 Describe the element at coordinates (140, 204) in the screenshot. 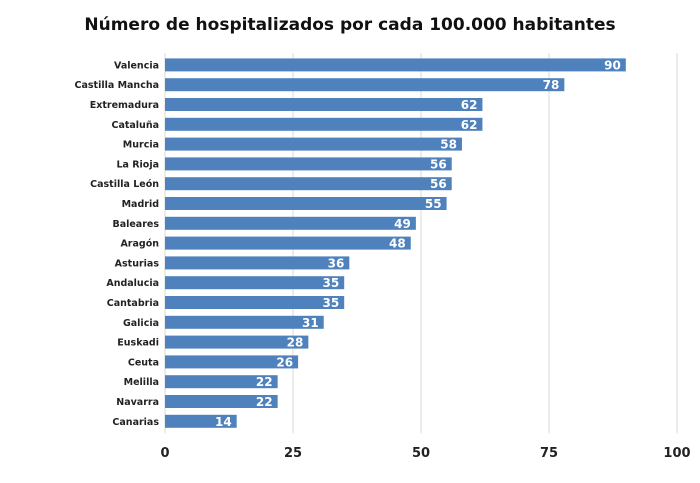

I see `category-label: Madrid` at that location.